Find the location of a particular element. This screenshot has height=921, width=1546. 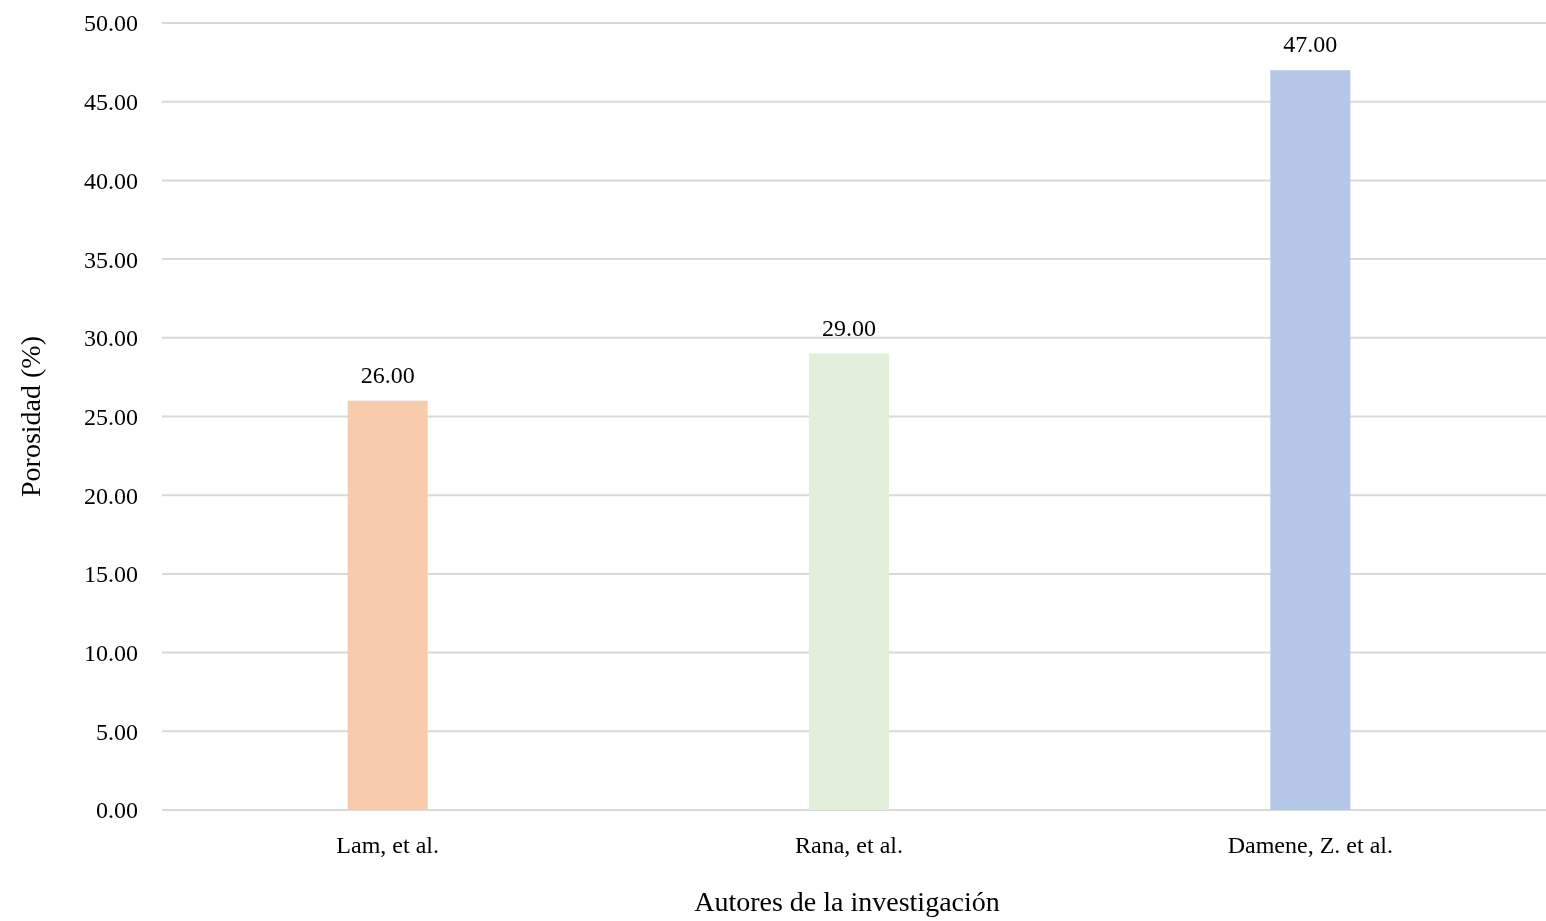

y-tick-label: 20.00 is located at coordinates (111, 495).